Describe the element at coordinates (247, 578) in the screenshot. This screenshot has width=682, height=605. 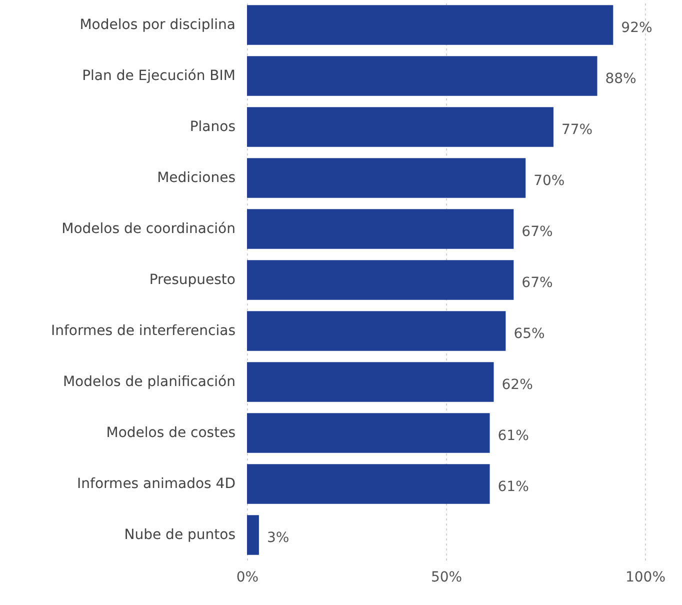
I see `x-tick-label: 0%` at that location.